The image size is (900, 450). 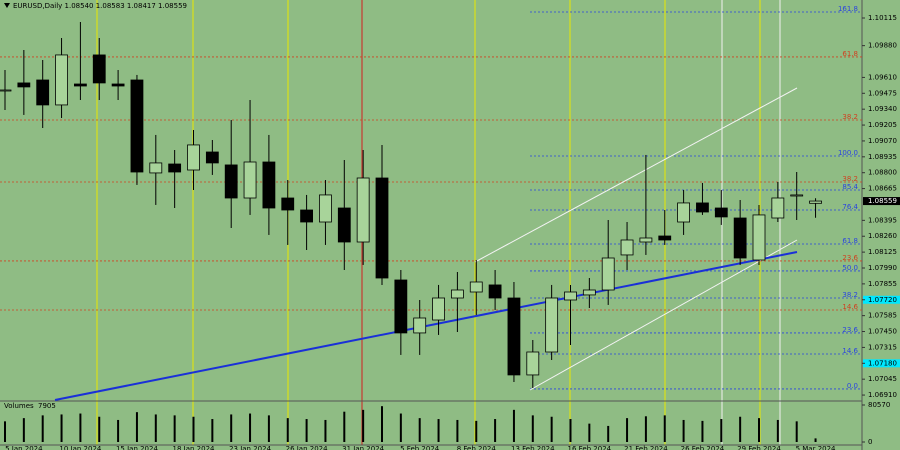 I want to click on x-tick-label: 26 Feb 2024, so click(x=703, y=447).